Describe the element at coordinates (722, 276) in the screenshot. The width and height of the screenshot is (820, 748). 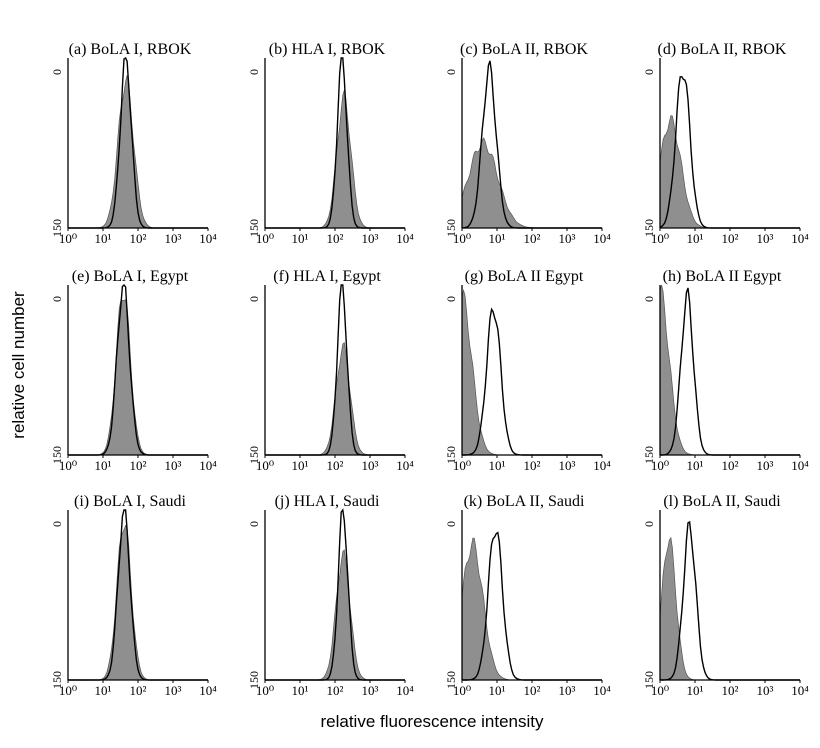
I see `panel-title: (h) BoLA II Egypt` at that location.